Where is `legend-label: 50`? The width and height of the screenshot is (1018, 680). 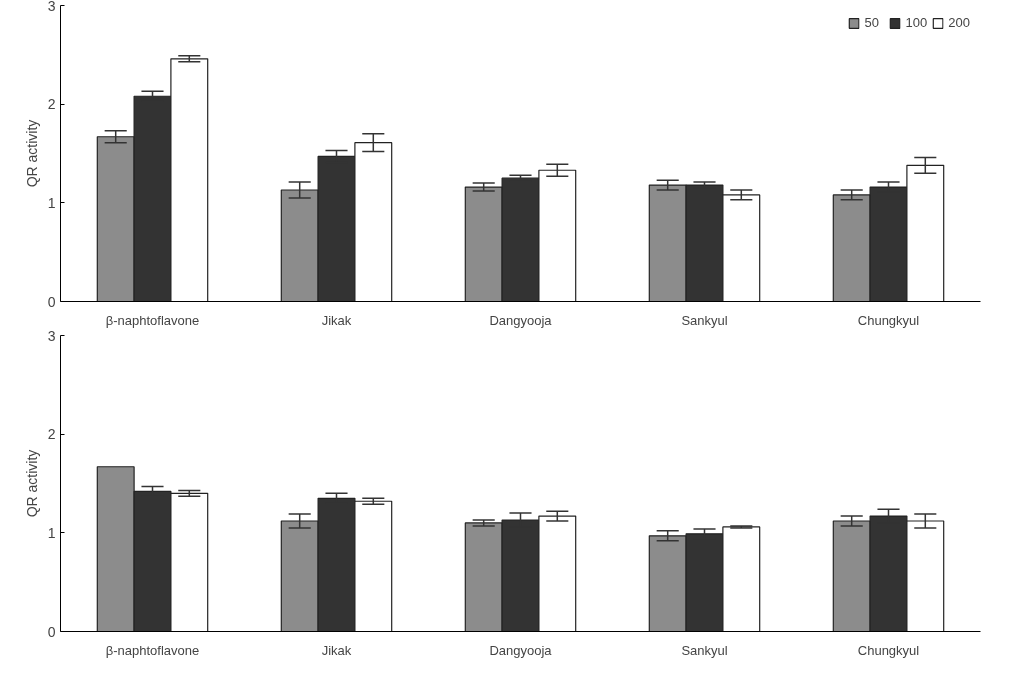 legend-label: 50 is located at coordinates (872, 22).